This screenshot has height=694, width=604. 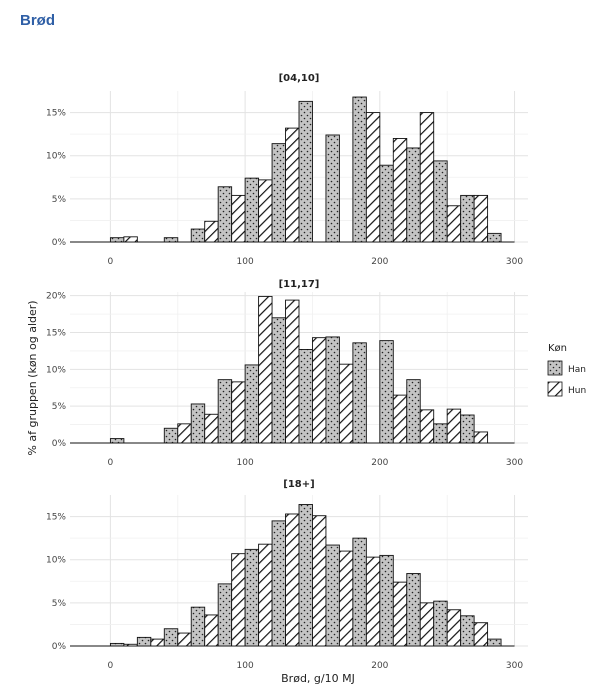 I want to click on legend-label-hun: Hun, so click(x=577, y=391).